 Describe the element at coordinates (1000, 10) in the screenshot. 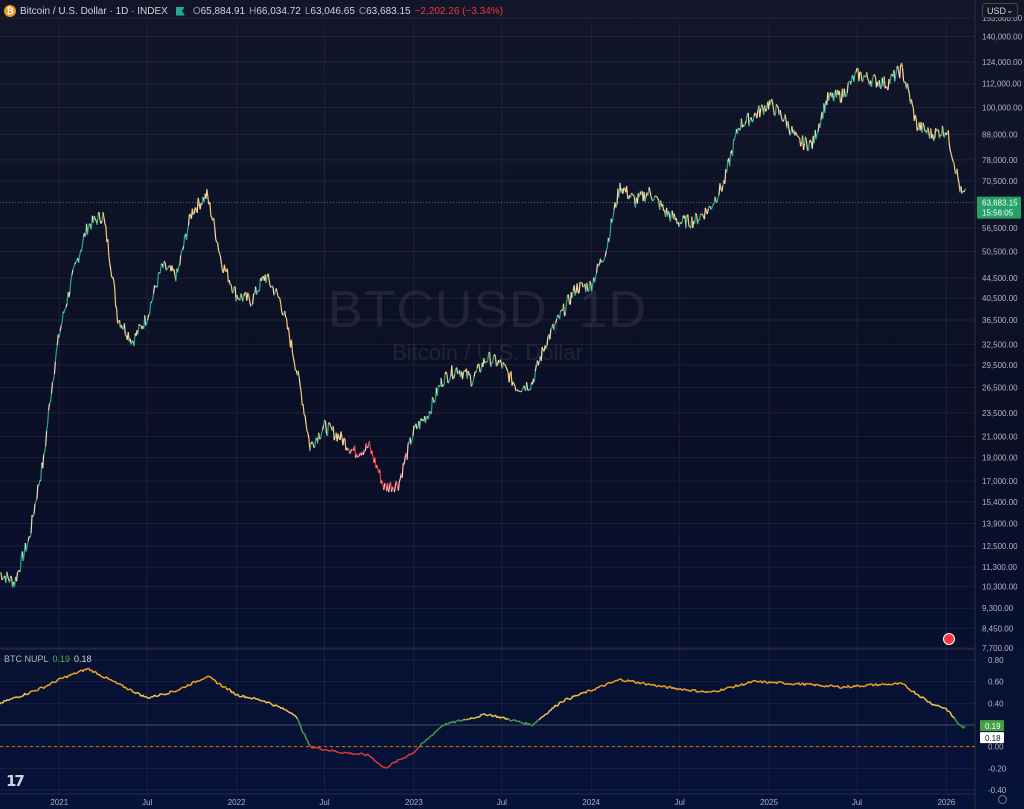

I see `currency-selector: USD ⌄` at that location.